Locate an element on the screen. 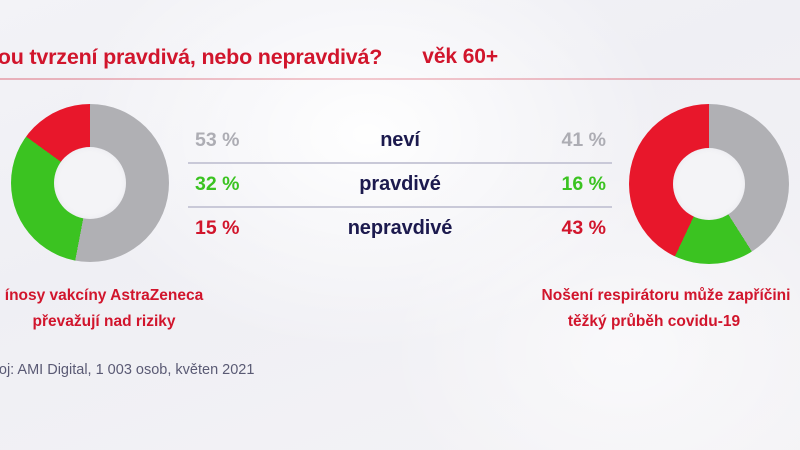  donut-hole-right is located at coordinates (709, 184).